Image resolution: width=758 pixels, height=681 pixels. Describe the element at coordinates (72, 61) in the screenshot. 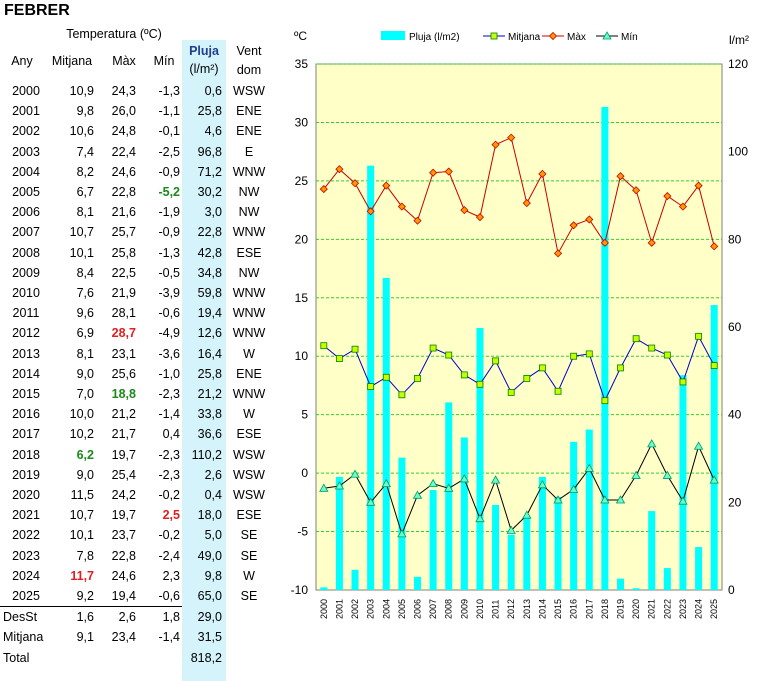

I see `header-mean: Mitjana` at that location.